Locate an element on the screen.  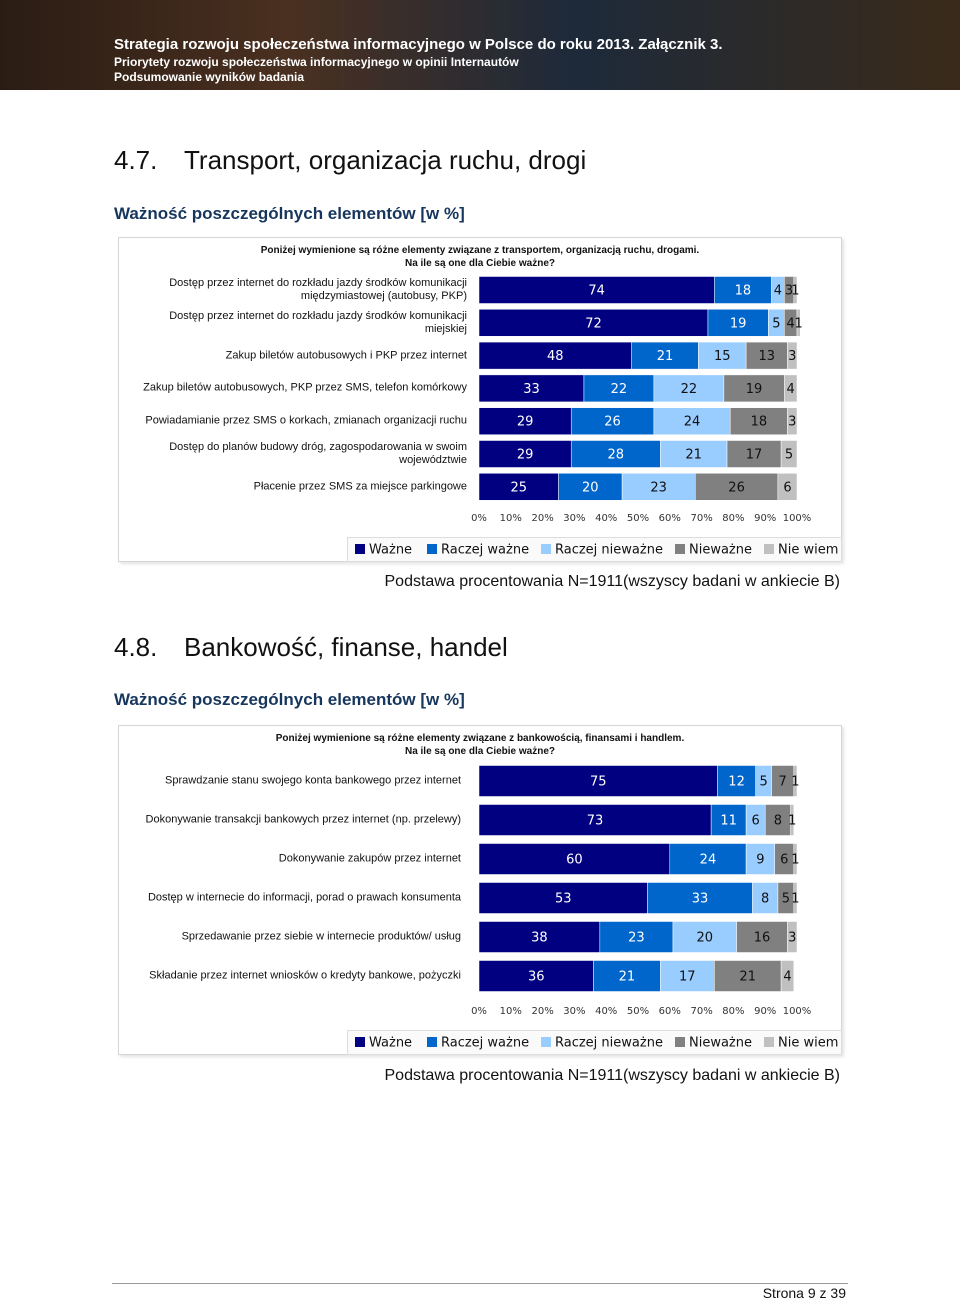
value-label: 16 is located at coordinates (762, 938).